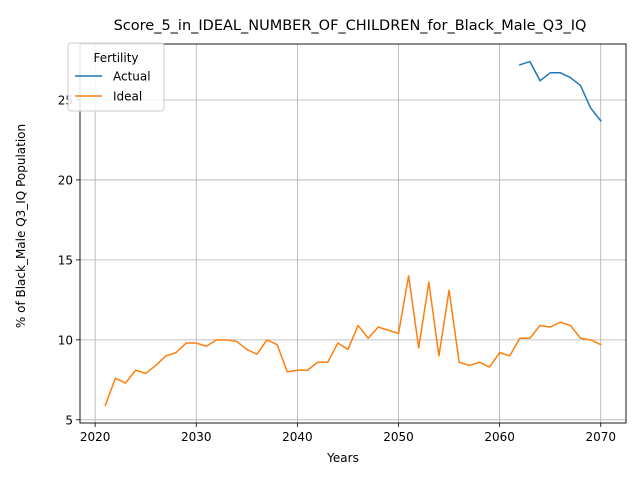 The width and height of the screenshot is (640, 480). I want to click on legend: Fertility Actual Ideal, so click(116, 77).